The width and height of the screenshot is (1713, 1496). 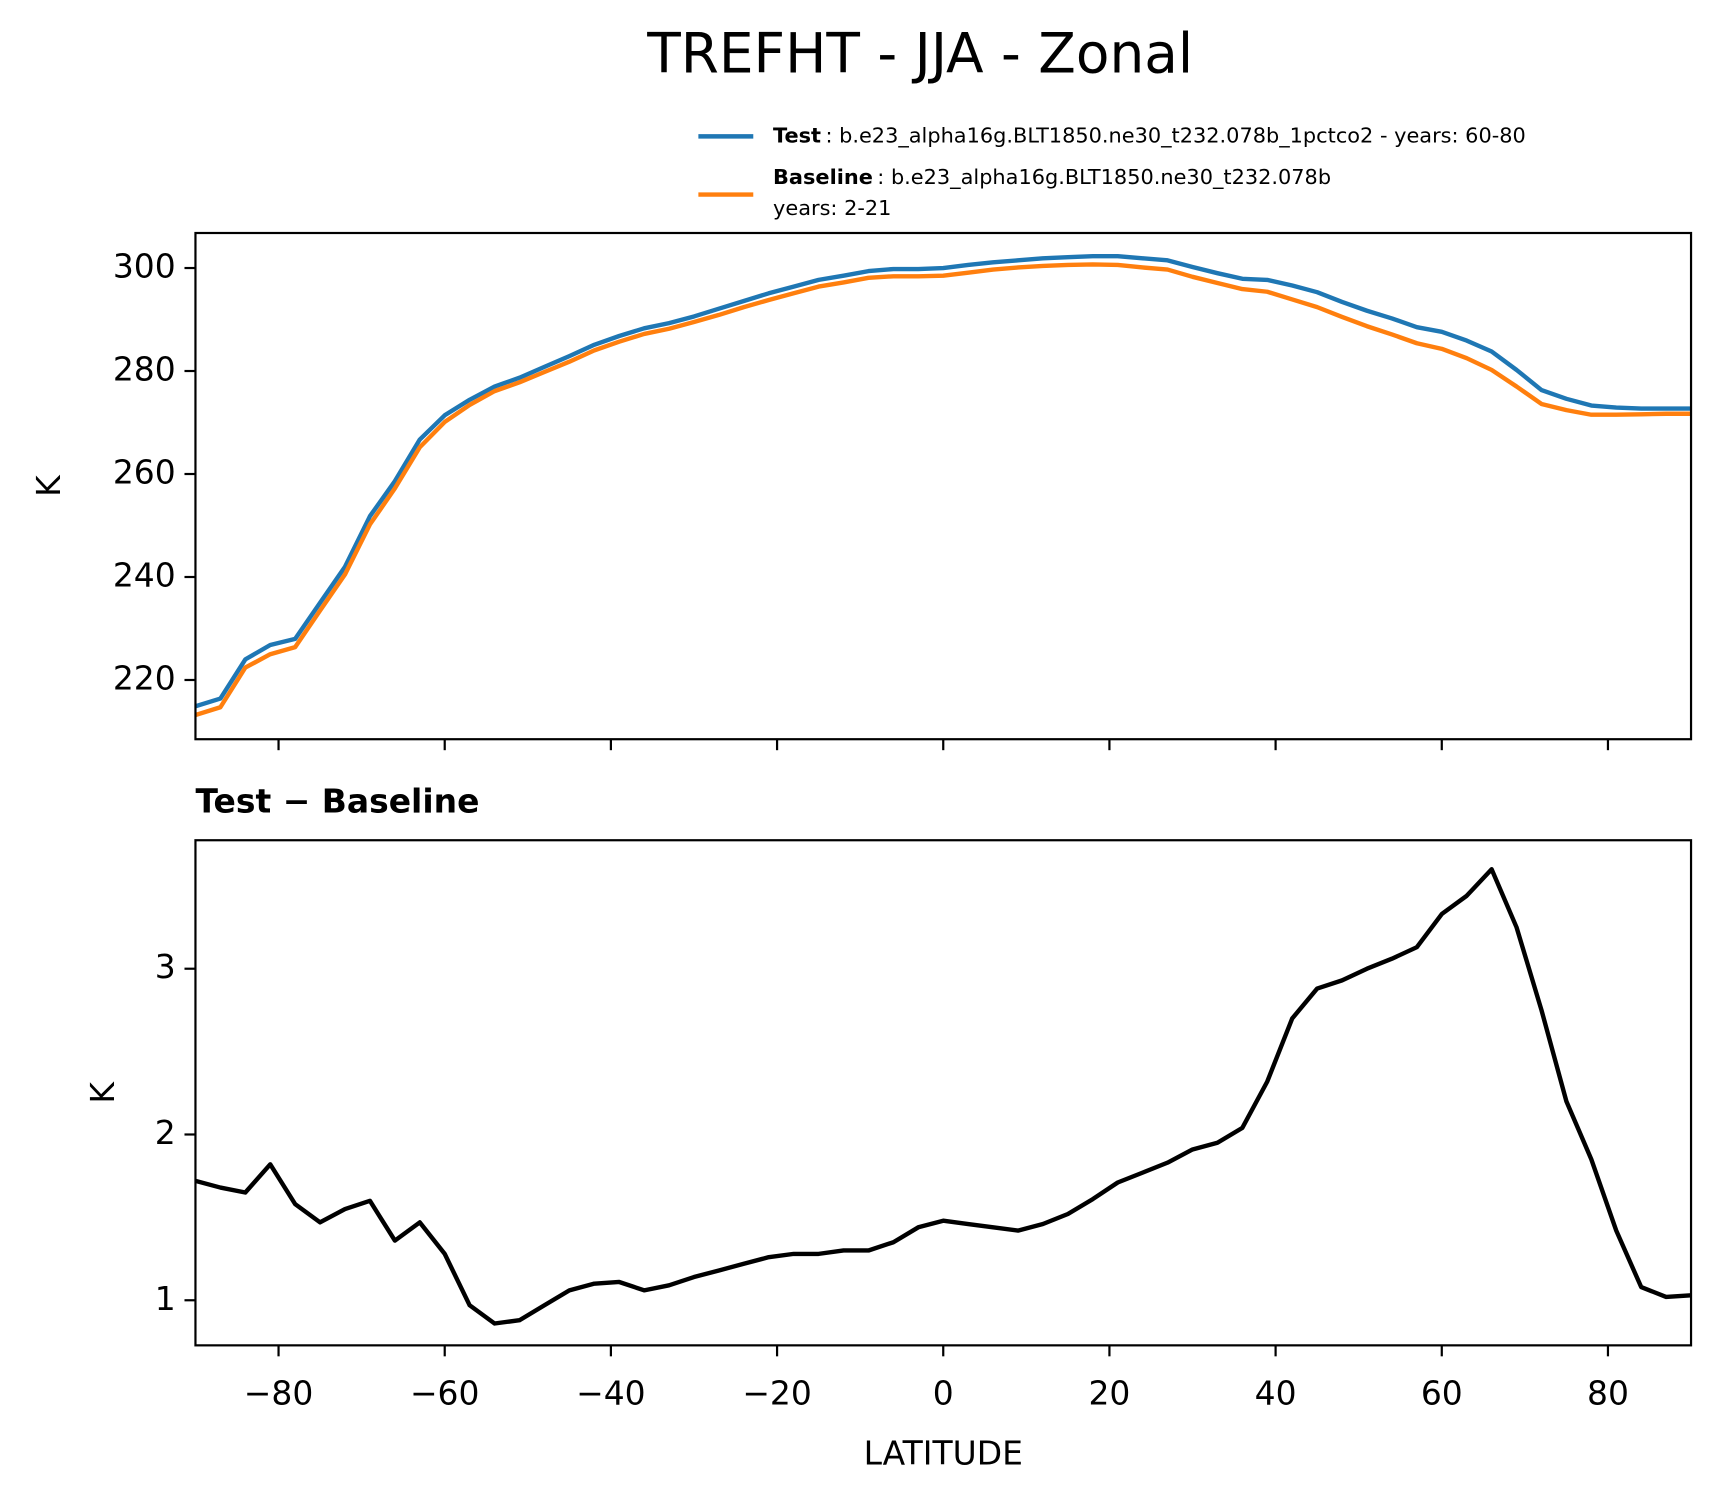 What do you see at coordinates (144, 677) in the screenshot?
I see `y-tick-label: 220` at bounding box center [144, 677].